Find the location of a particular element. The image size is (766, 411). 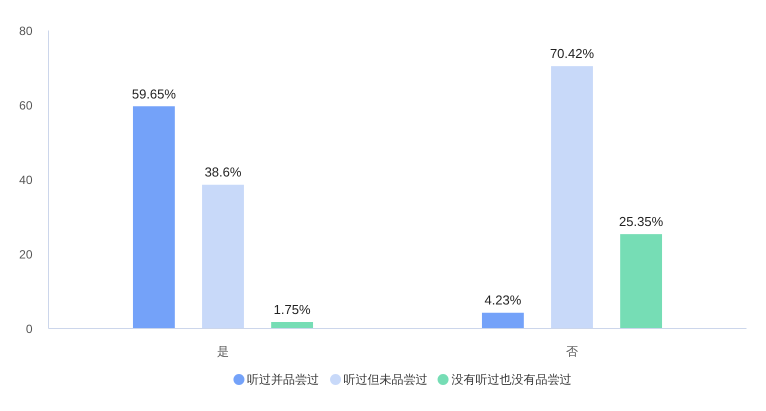

data-label: 38.6% is located at coordinates (223, 172).